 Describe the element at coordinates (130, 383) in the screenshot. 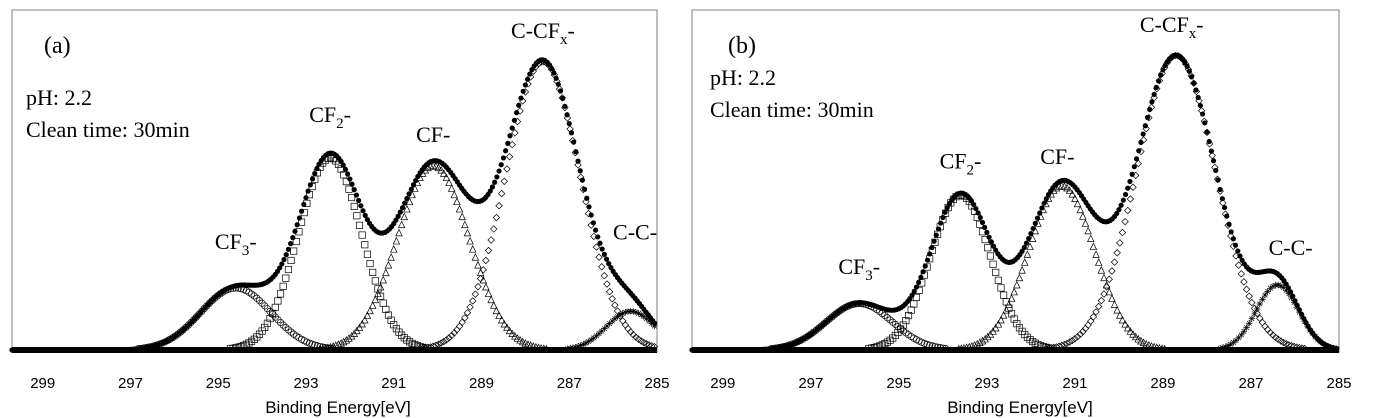

I see `x-tick-label: 297` at that location.